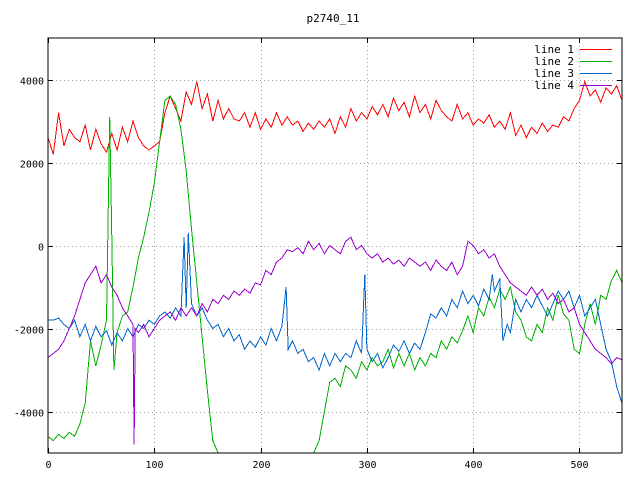 Image resolution: width=640 pixels, height=480 pixels. Describe the element at coordinates (367, 465) in the screenshot. I see `x-tick-label: 300` at that location.